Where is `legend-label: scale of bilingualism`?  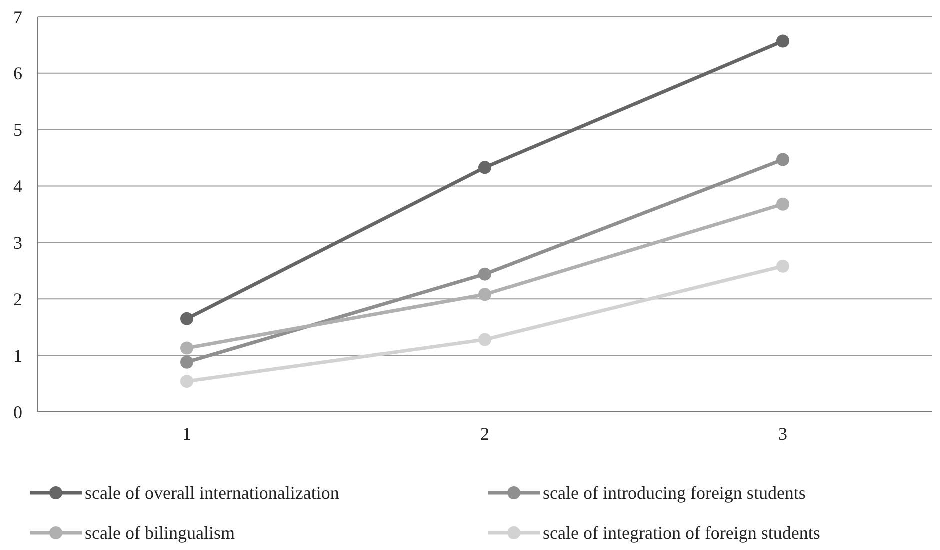 legend-label: scale of bilingualism is located at coordinates (160, 533).